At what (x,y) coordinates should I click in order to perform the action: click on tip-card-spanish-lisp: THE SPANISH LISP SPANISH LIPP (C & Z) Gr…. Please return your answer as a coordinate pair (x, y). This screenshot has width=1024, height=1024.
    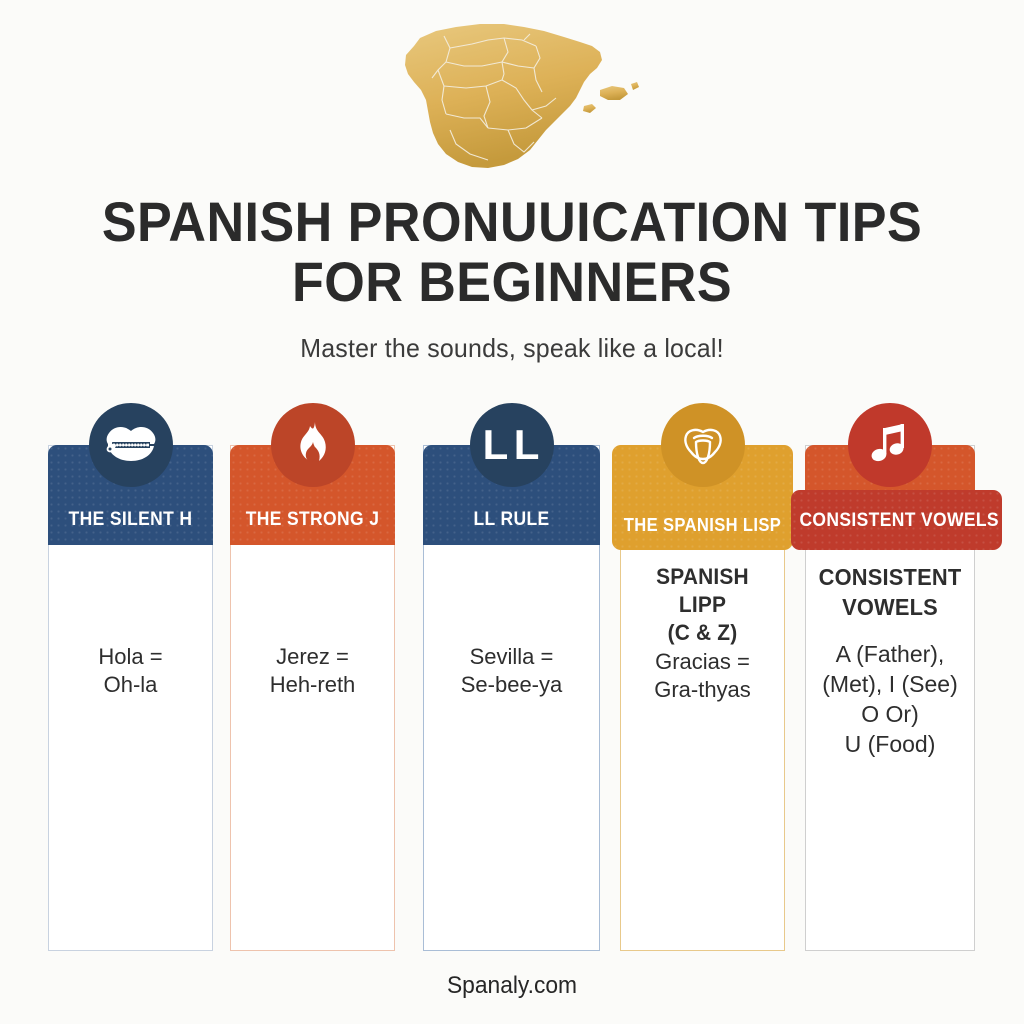
    Looking at the image, I should click on (702, 677).